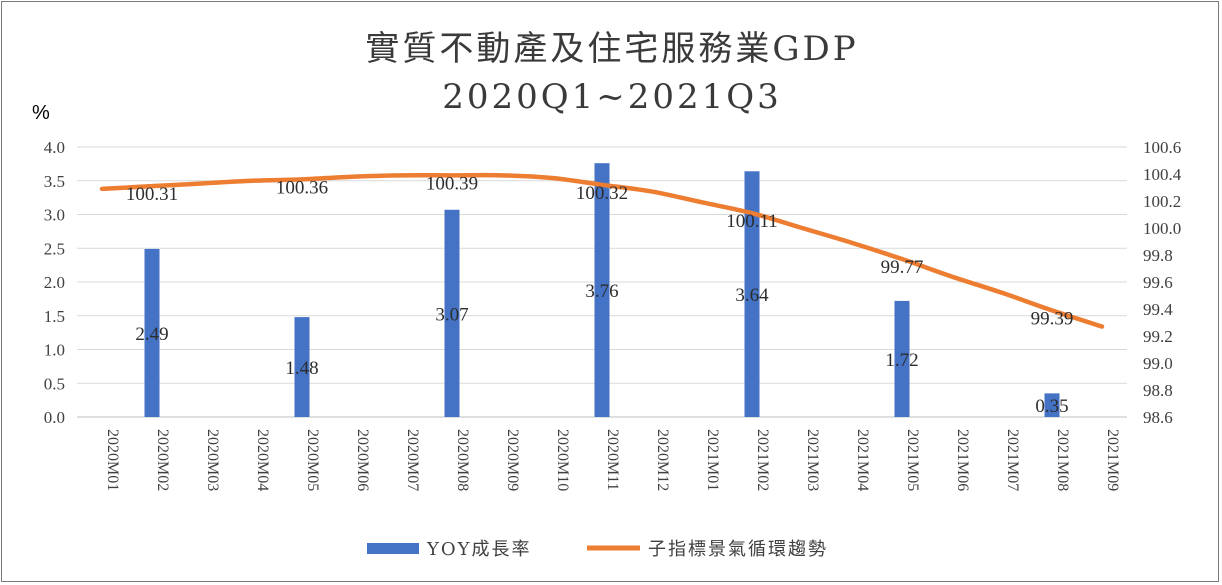 Image resolution: width=1222 pixels, height=585 pixels. I want to click on legend: YOY成長率 子指標景氣循環趨勢, so click(597, 549).